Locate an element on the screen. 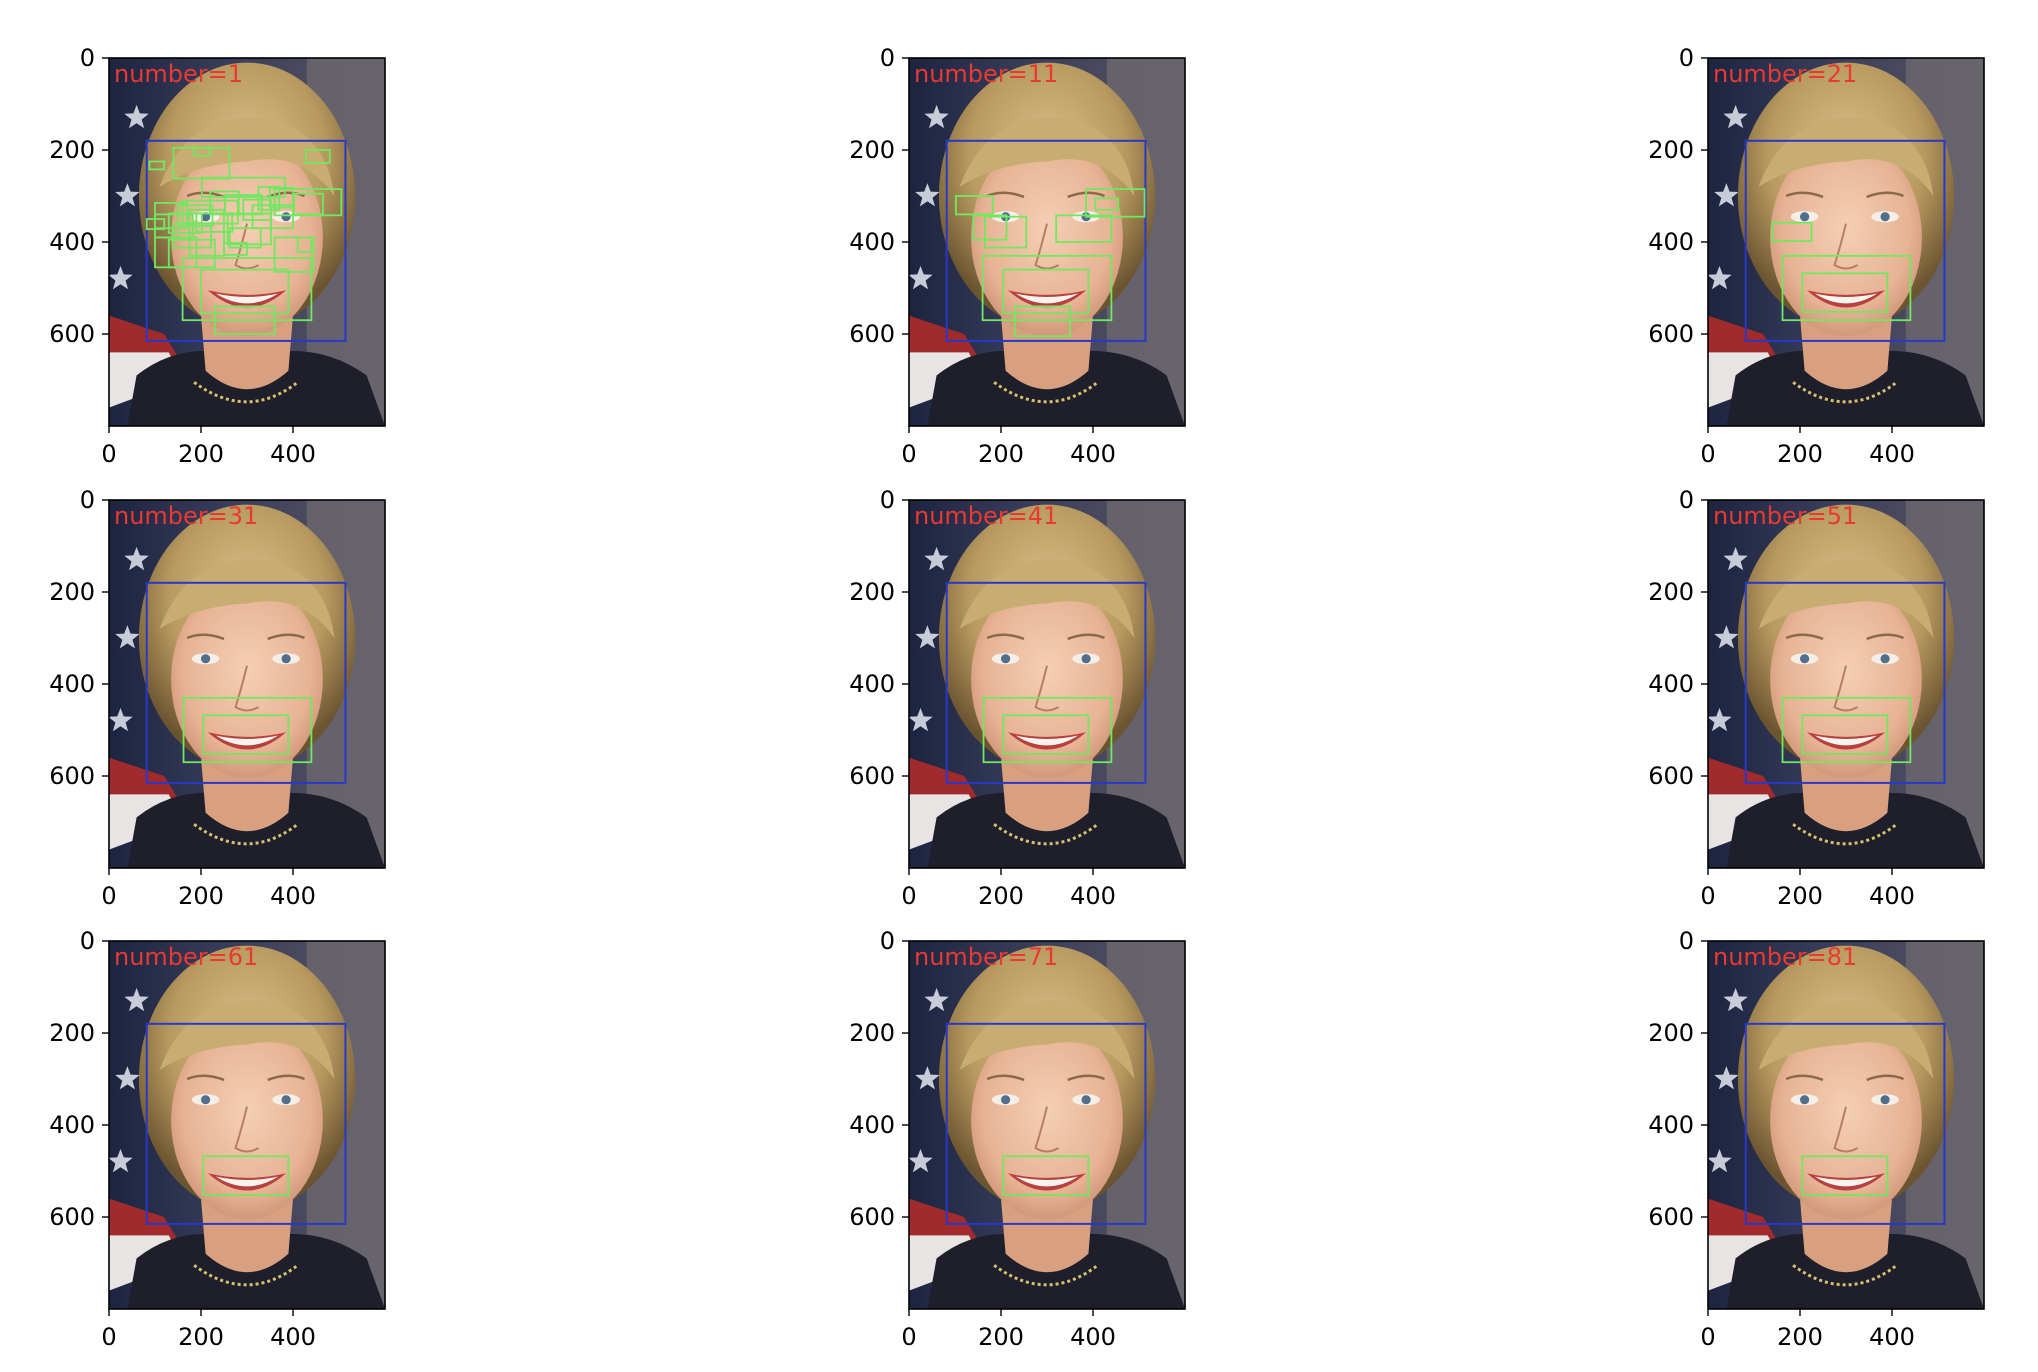  subplot-1: number=1 0 200 400 0 200 400 600 is located at coordinates (217, 256).